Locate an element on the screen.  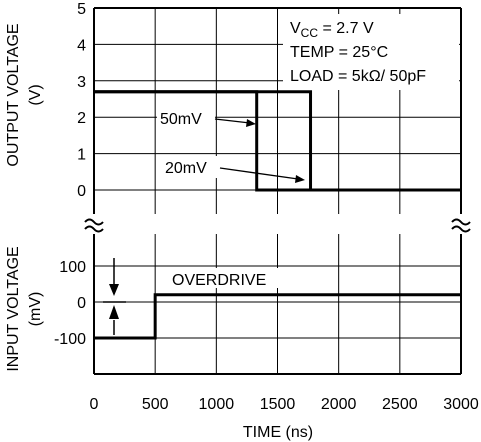
y-tick-output: 3 is located at coordinates (81, 82).